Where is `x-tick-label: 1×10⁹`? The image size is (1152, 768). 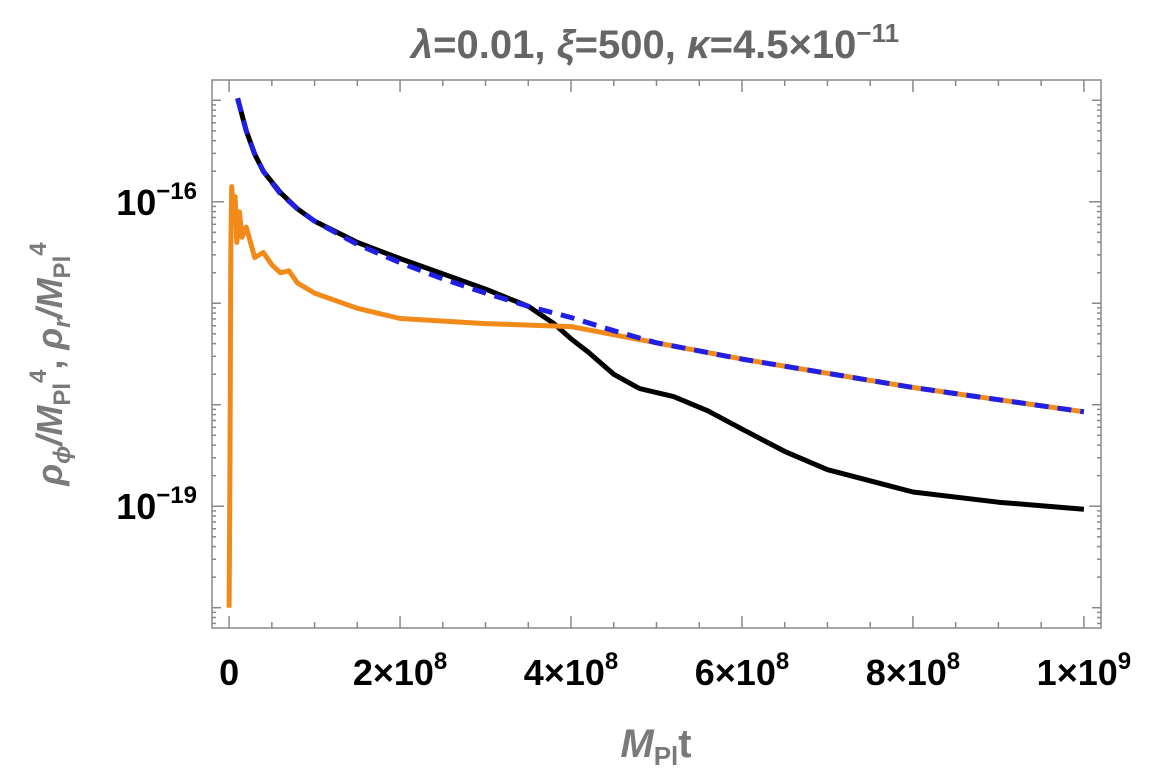 x-tick-label: 1×10⁹ is located at coordinates (1084, 670).